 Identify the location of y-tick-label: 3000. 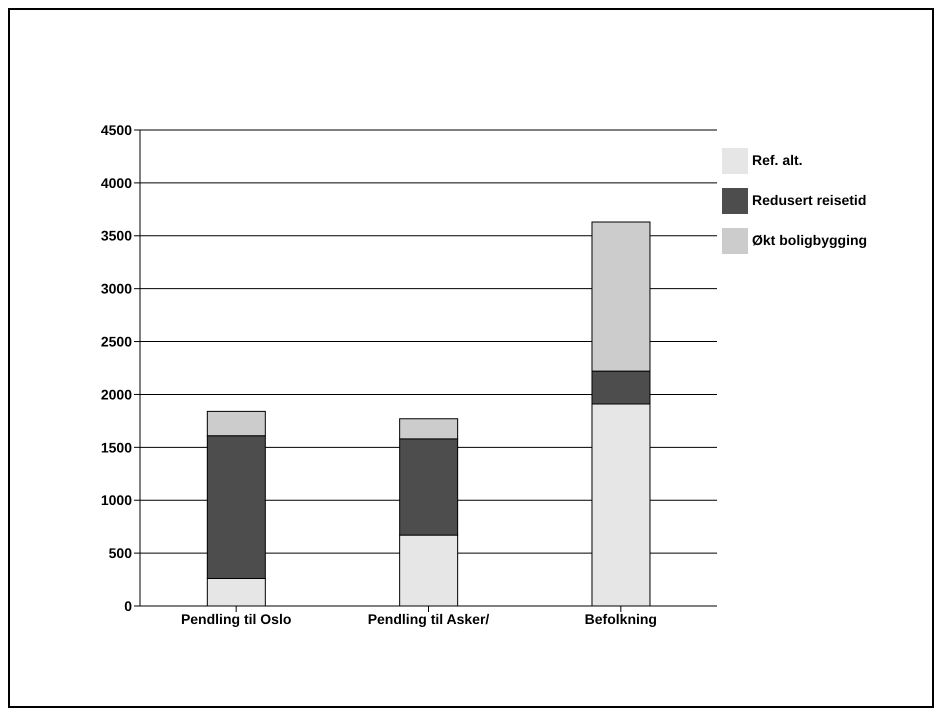
(116, 288).